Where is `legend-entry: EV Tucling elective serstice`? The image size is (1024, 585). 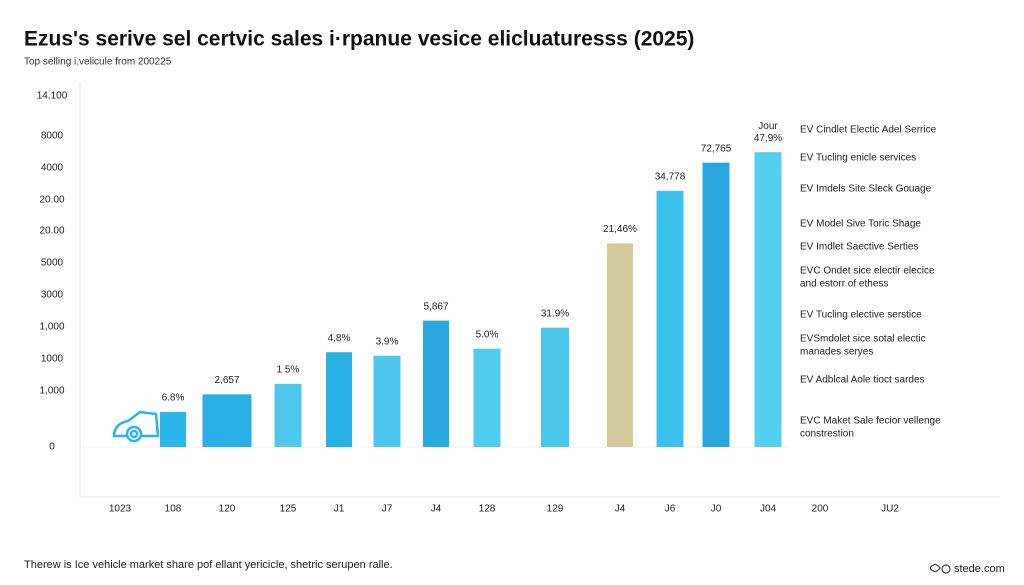 legend-entry: EV Tucling elective serstice is located at coordinates (861, 315).